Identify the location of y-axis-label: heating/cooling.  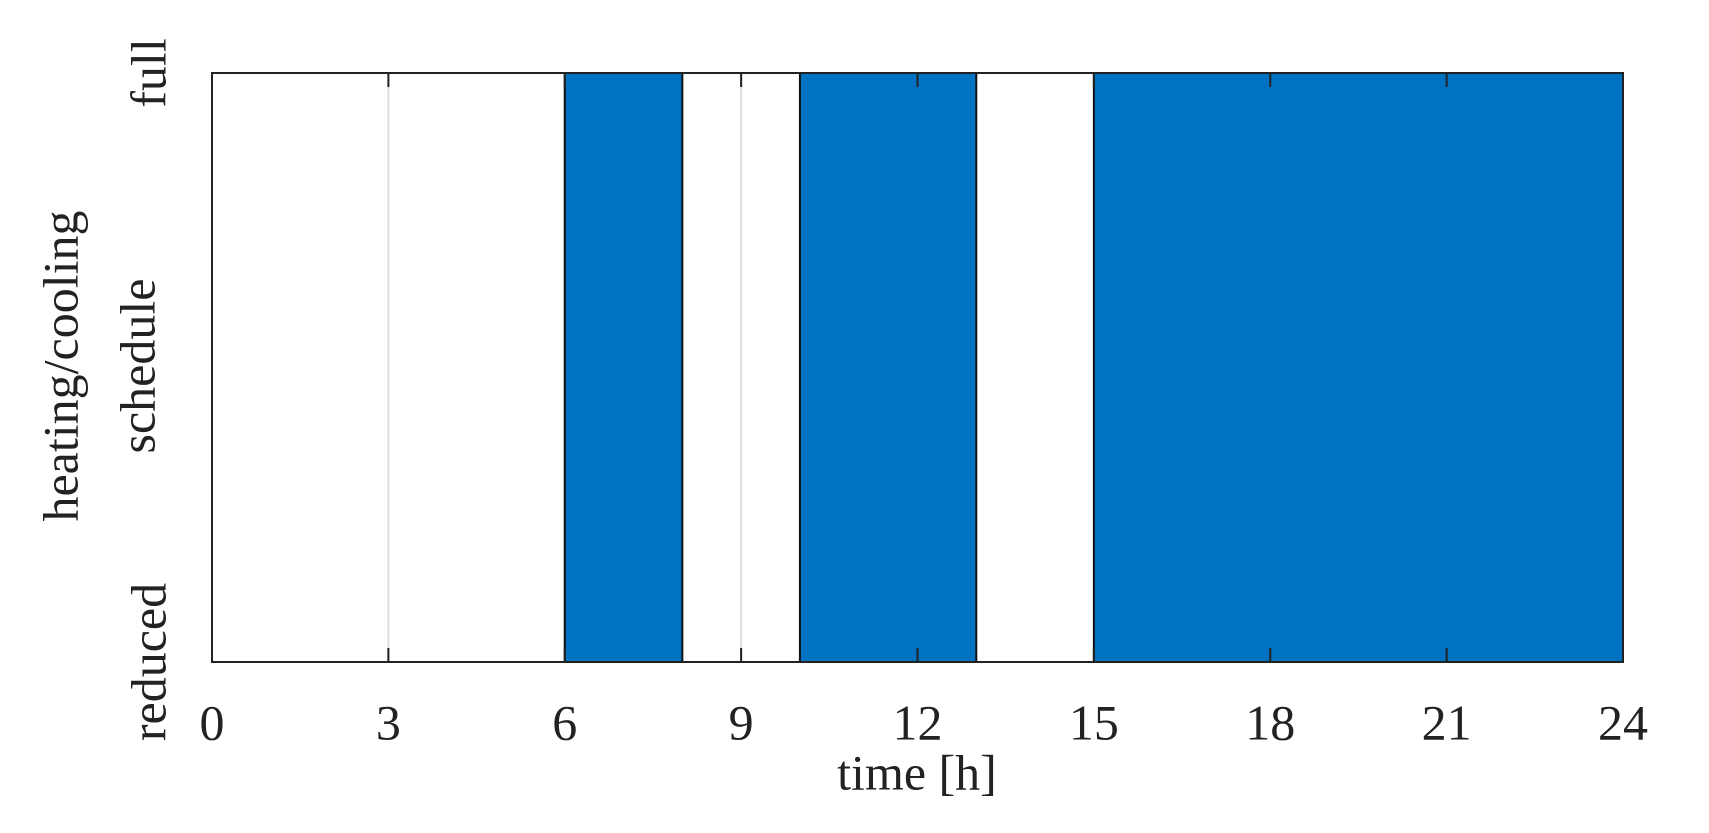
(60, 365).